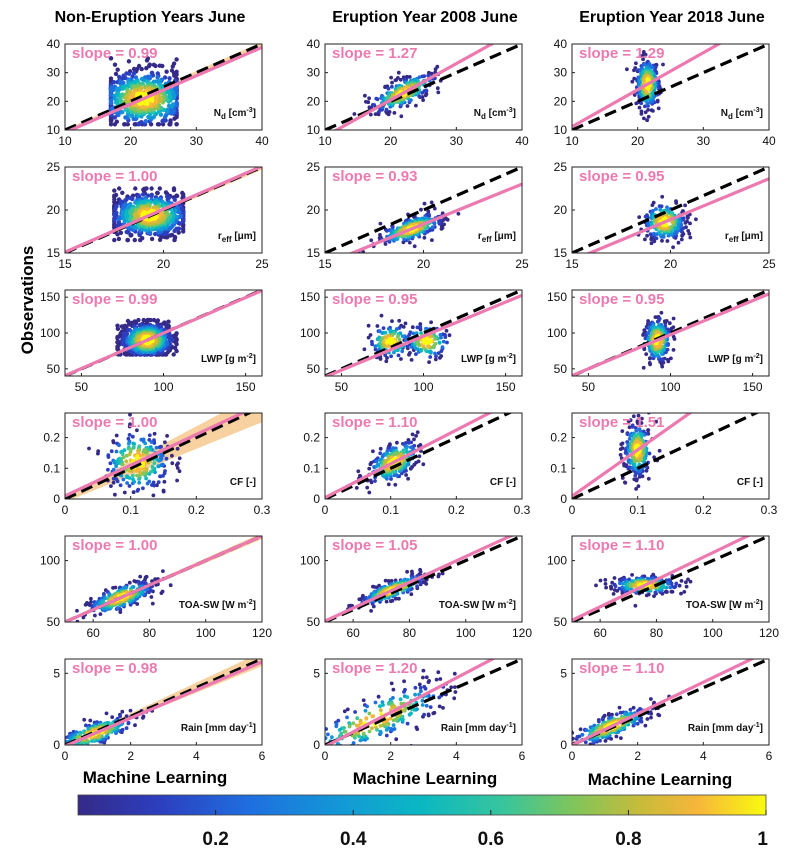 This screenshot has width=787, height=859. What do you see at coordinates (51, 468) in the screenshot?
I see `y-tick-label: 0.1` at bounding box center [51, 468].